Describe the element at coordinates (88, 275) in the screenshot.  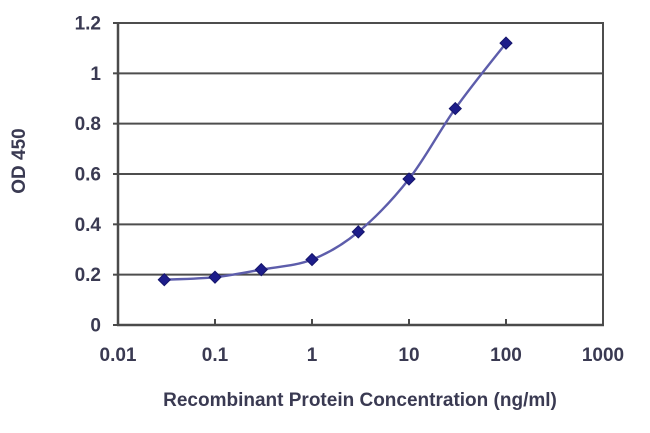
I see `y-tick-label: 0.2` at that location.